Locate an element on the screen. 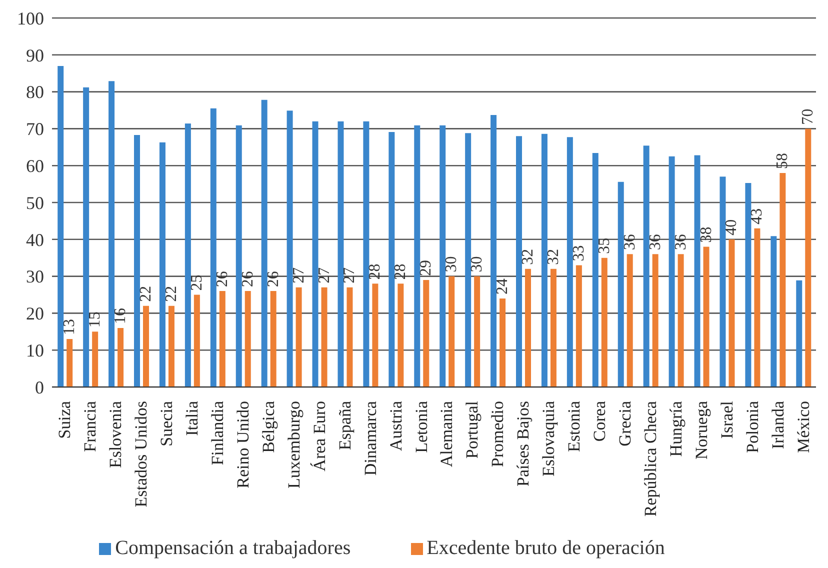  y-tick-label: 80 is located at coordinates (35, 92).